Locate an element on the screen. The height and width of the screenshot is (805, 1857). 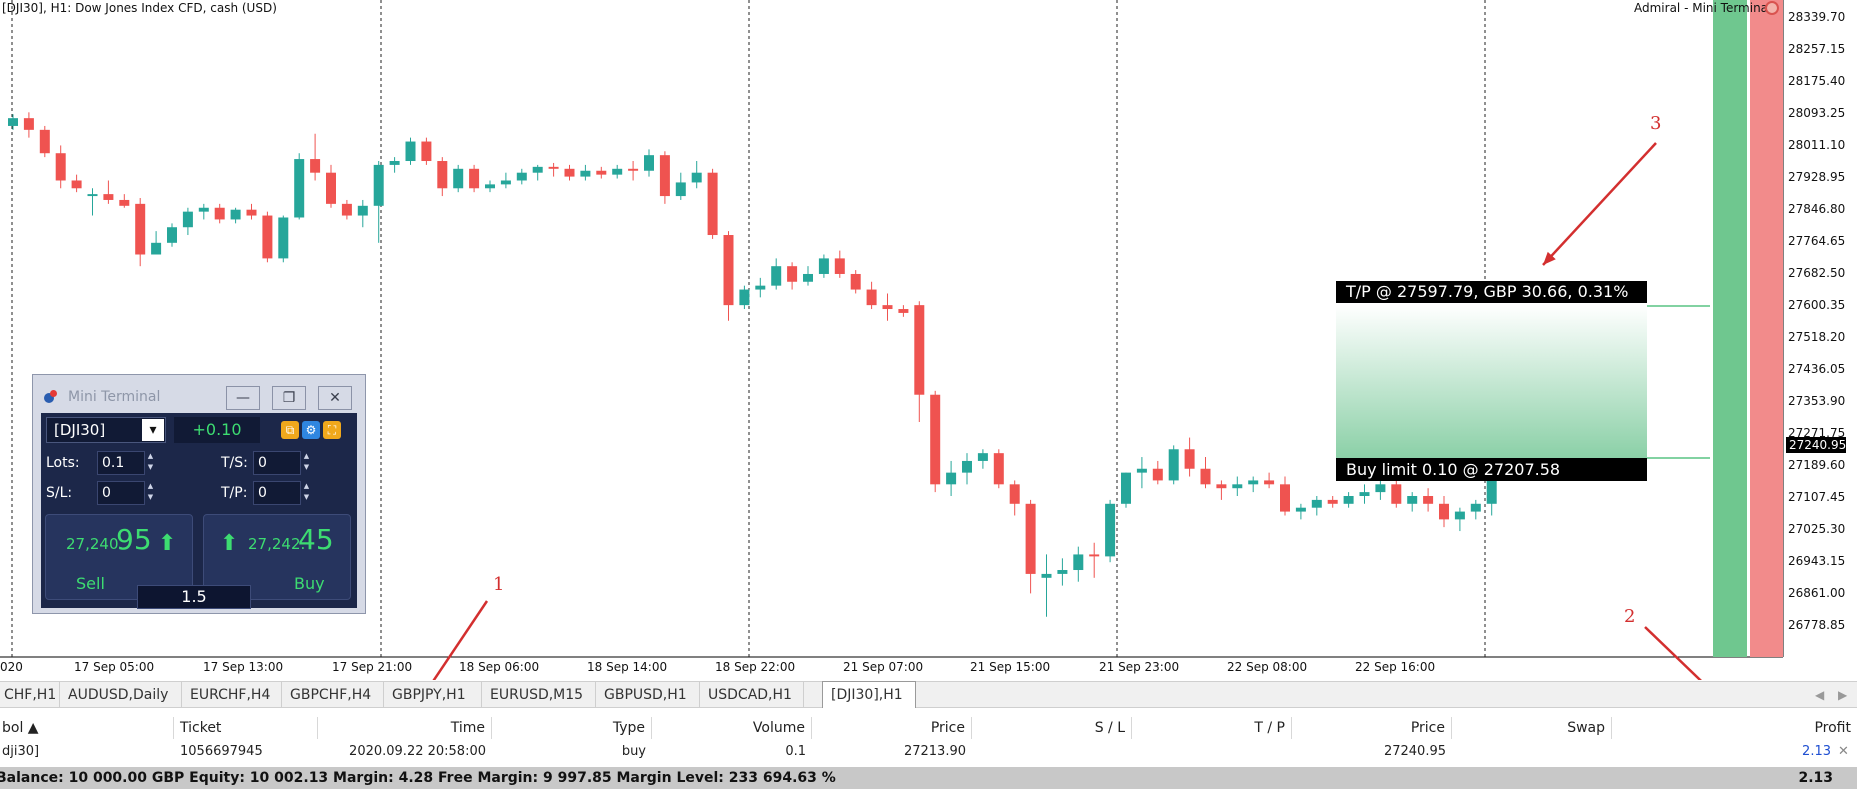
sl-input: 0 is located at coordinates (121, 493).